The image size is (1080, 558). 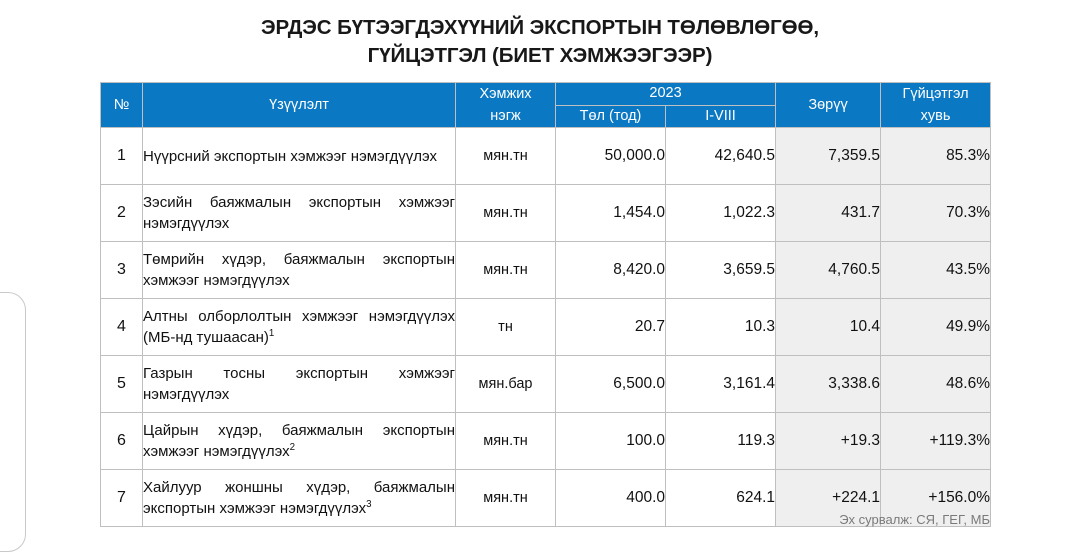 What do you see at coordinates (505, 116) in the screenshot?
I see `column-header-unit-line-2: нэгж` at bounding box center [505, 116].